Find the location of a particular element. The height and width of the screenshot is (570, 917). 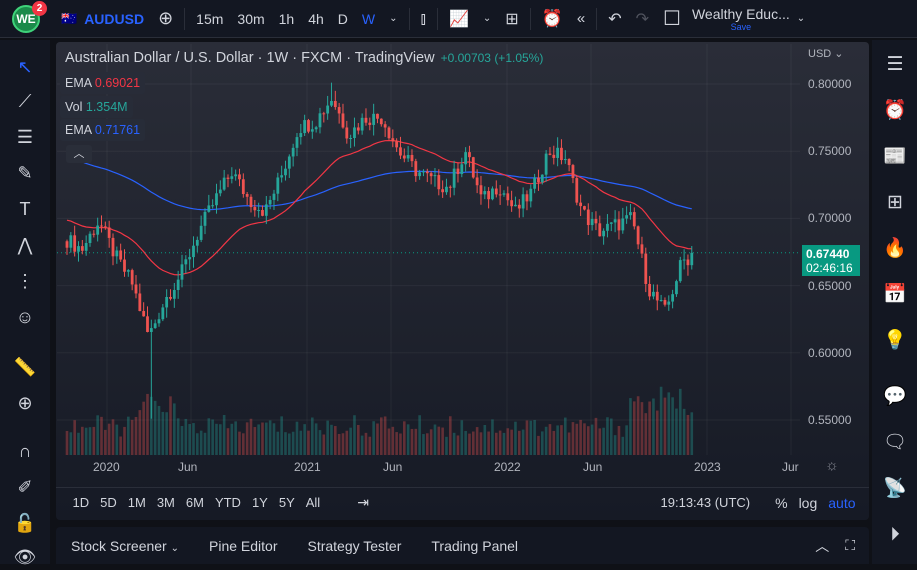

range-5d: 5D is located at coordinates (108, 502).